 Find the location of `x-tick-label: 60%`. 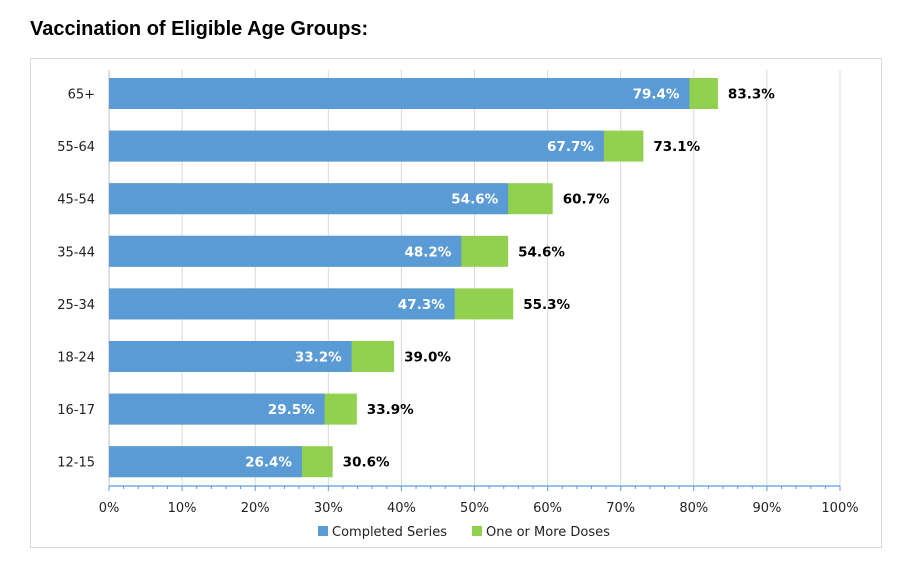

x-tick-label: 60% is located at coordinates (547, 508).